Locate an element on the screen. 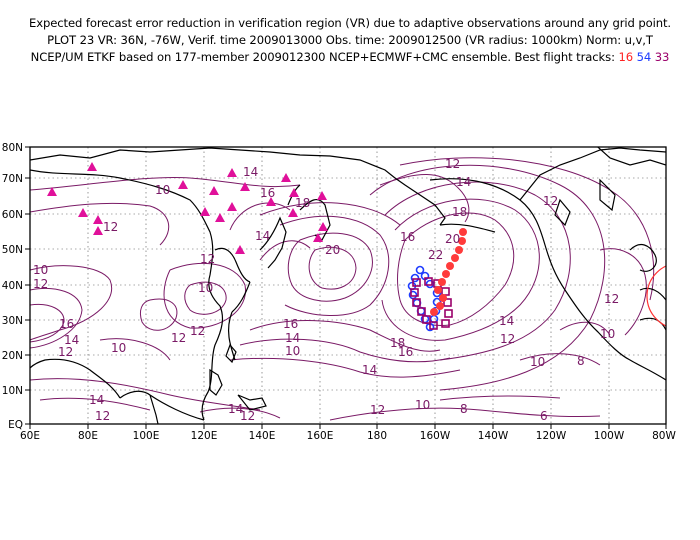  lon-label: 120W is located at coordinates (551, 436).